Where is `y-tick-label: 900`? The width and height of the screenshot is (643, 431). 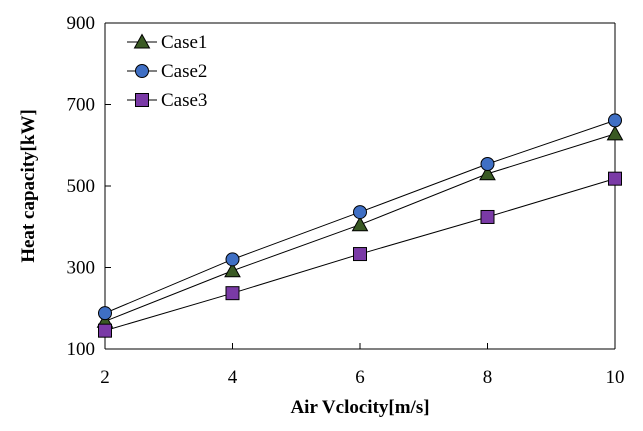
y-tick-label: 900 is located at coordinates (81, 23).